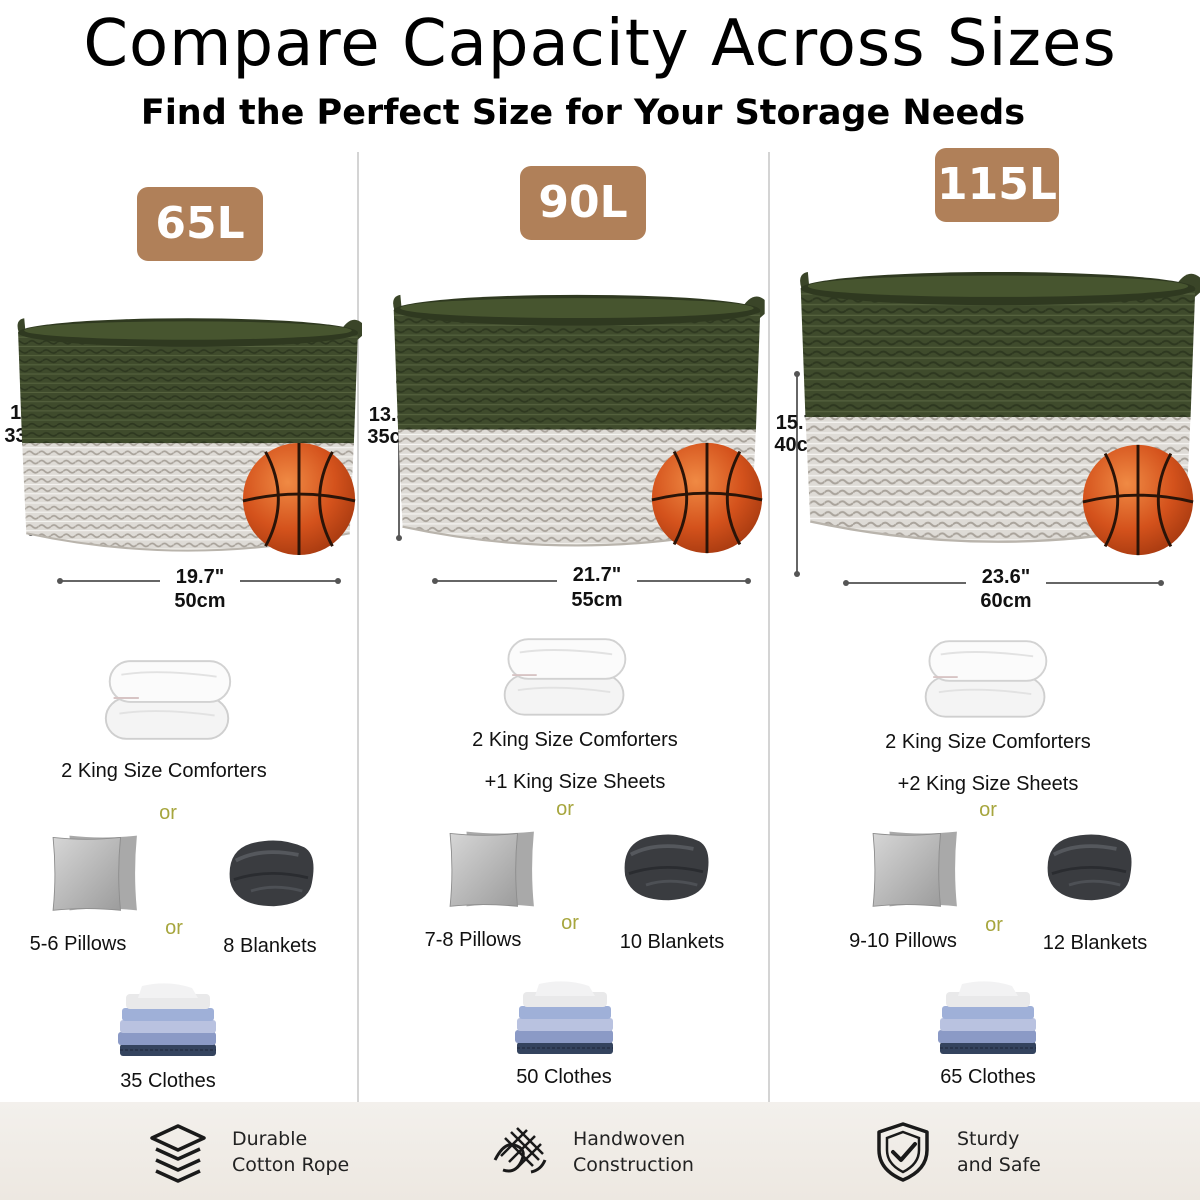 The image size is (1200, 1200). What do you see at coordinates (178, 1153) in the screenshot?
I see `layers-icon` at bounding box center [178, 1153].